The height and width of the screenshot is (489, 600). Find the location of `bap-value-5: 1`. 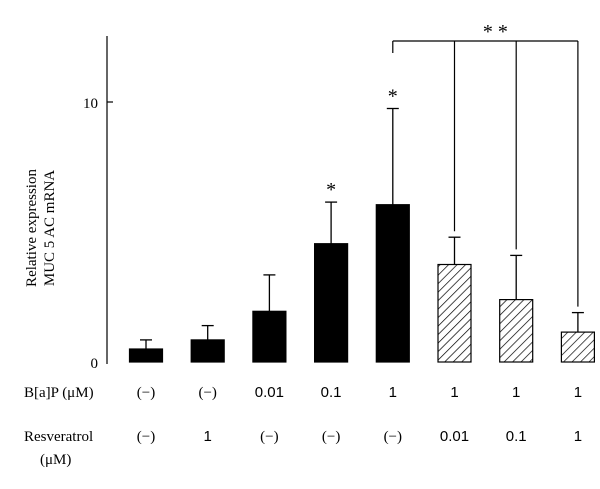

bap-value-5: 1 is located at coordinates (393, 392).